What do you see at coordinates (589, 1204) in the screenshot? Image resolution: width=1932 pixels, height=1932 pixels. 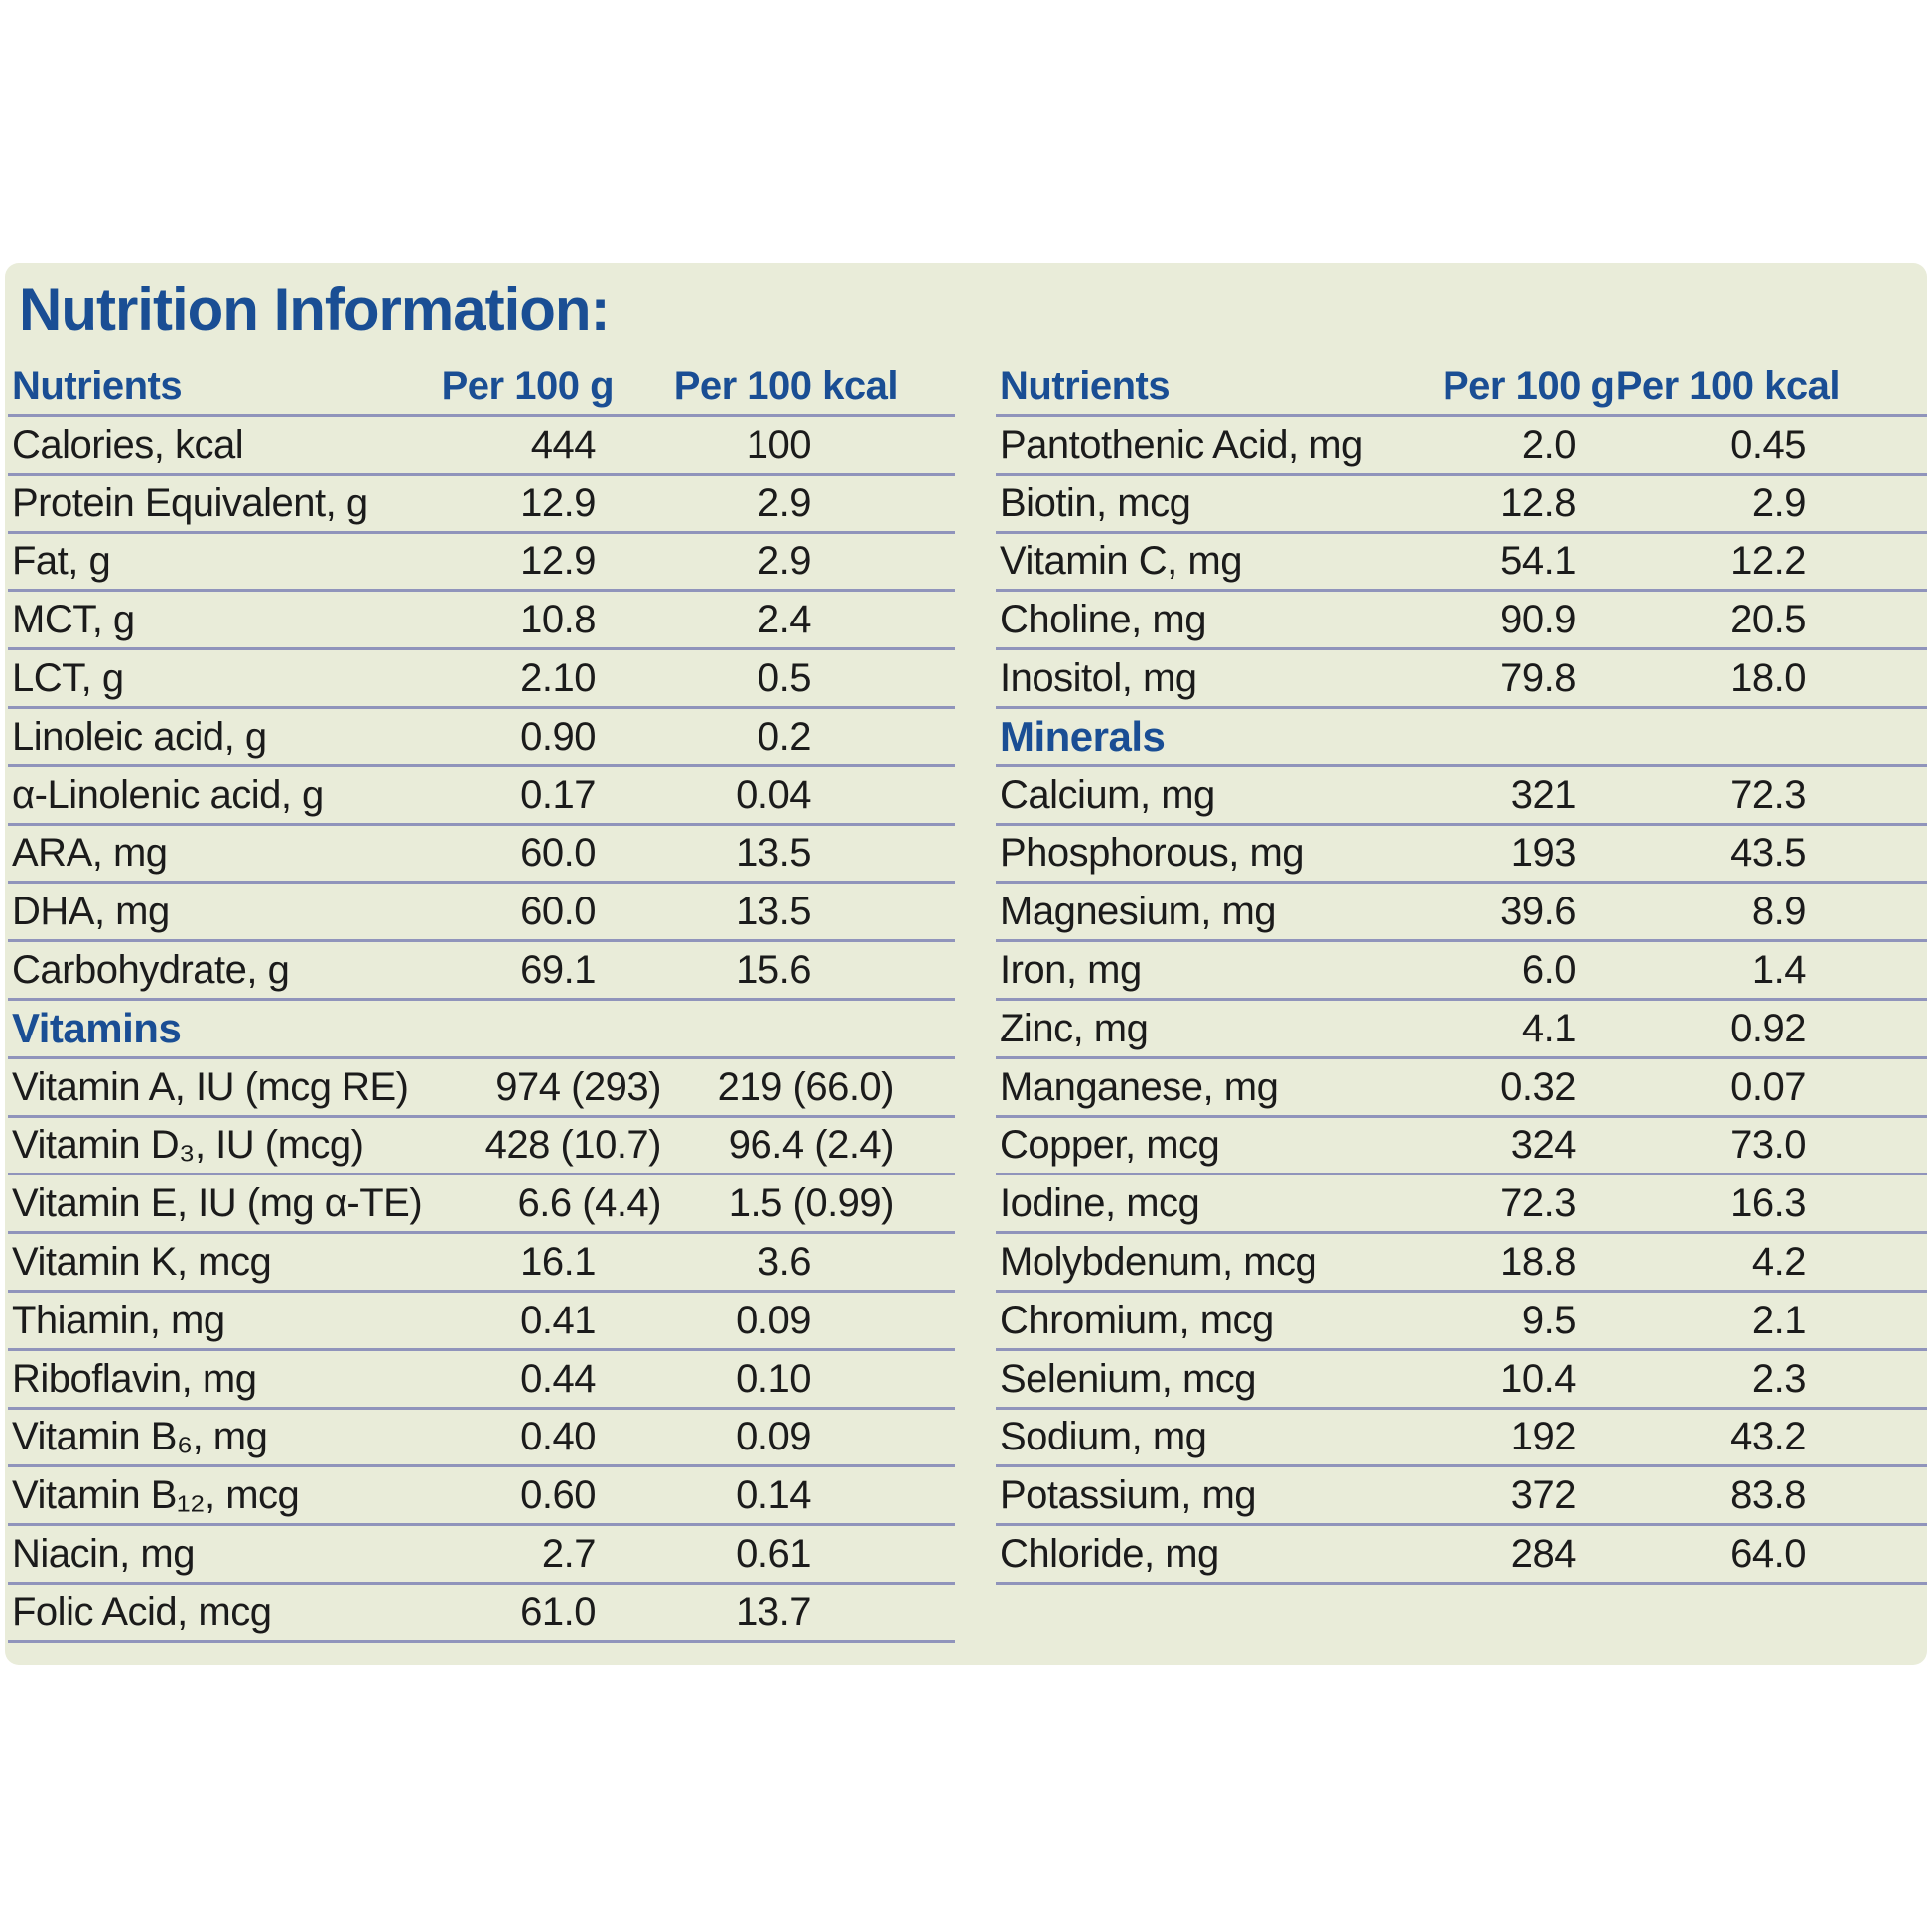 I see `per-100g-value: 6.6 (4.4)` at bounding box center [589, 1204].